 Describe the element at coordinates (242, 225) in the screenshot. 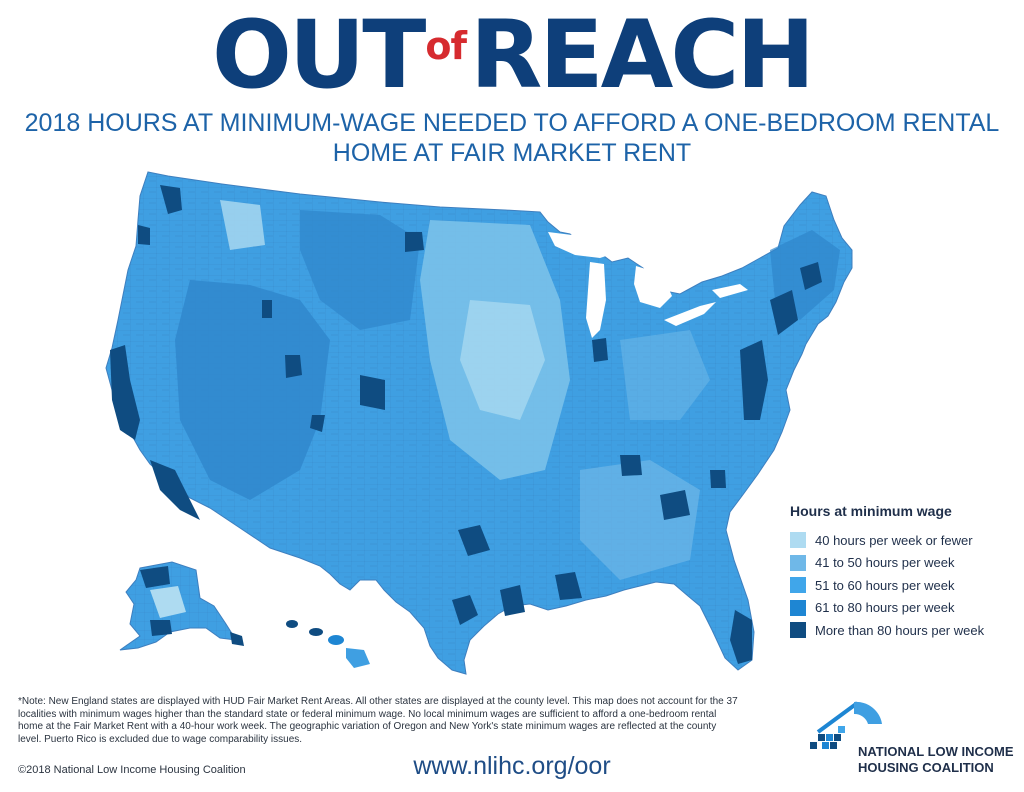

I see `montana-light` at that location.